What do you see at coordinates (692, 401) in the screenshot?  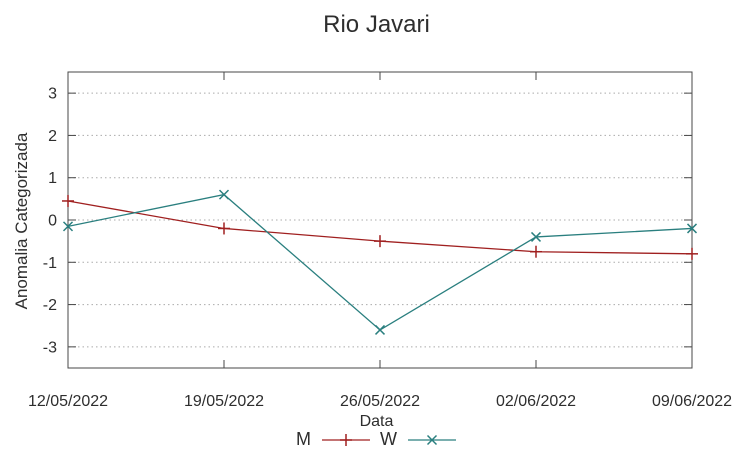 I see `x-tick-label: 09/06/2022` at bounding box center [692, 401].